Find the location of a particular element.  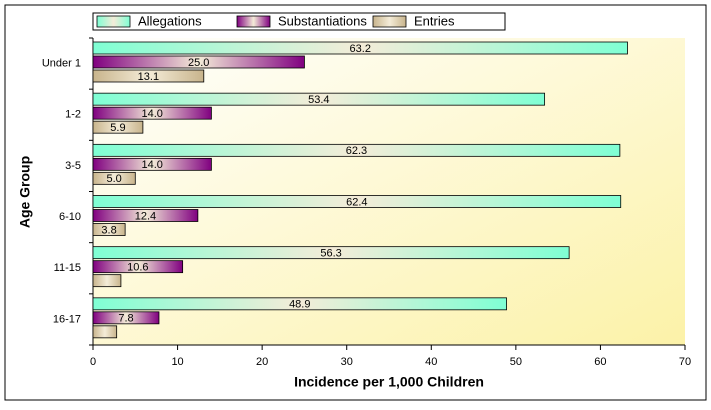

value-label: 13.1 is located at coordinates (148, 77).